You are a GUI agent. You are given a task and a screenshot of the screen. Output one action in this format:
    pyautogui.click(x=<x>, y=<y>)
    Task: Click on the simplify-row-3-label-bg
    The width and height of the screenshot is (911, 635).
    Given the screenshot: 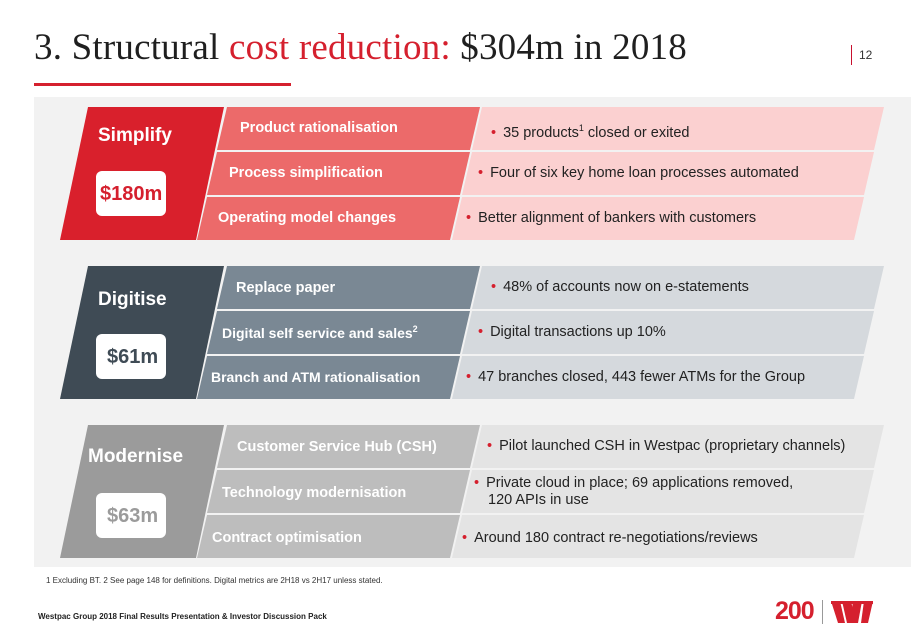 What is the action you would take?
    pyautogui.click(x=328, y=218)
    